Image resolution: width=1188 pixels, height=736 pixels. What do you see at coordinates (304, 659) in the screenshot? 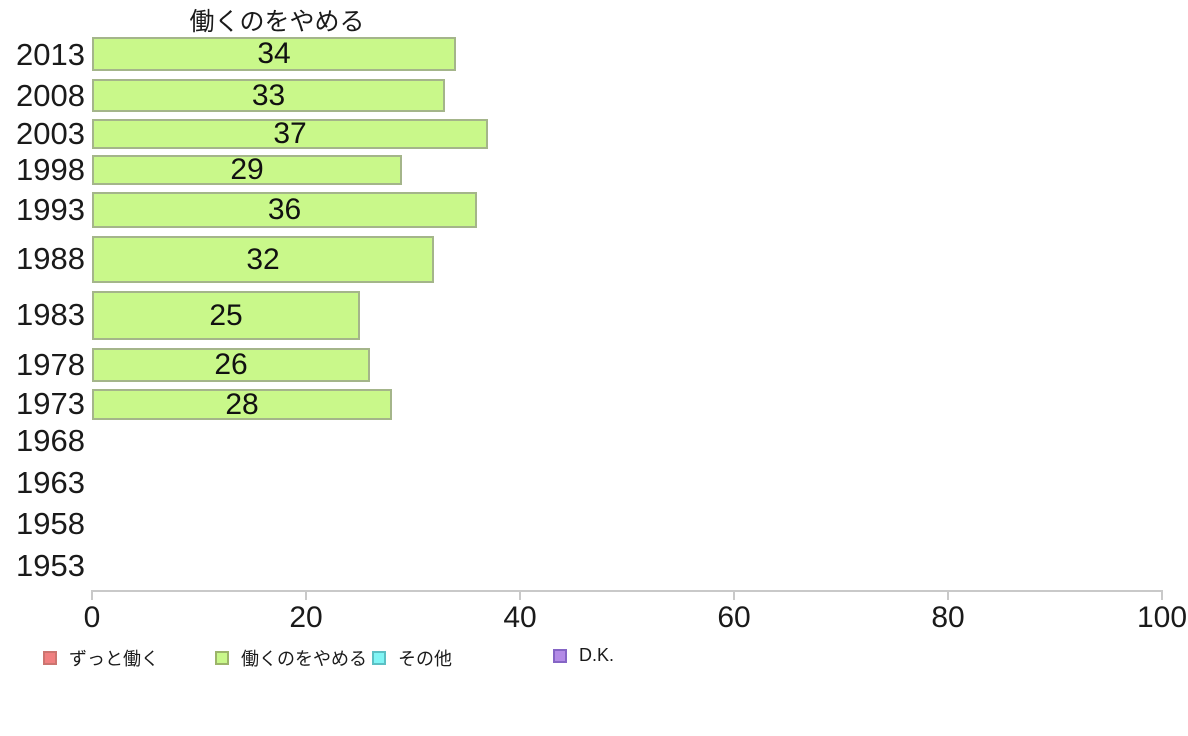
I see `legend-label: 働くのをやめる` at bounding box center [304, 659].